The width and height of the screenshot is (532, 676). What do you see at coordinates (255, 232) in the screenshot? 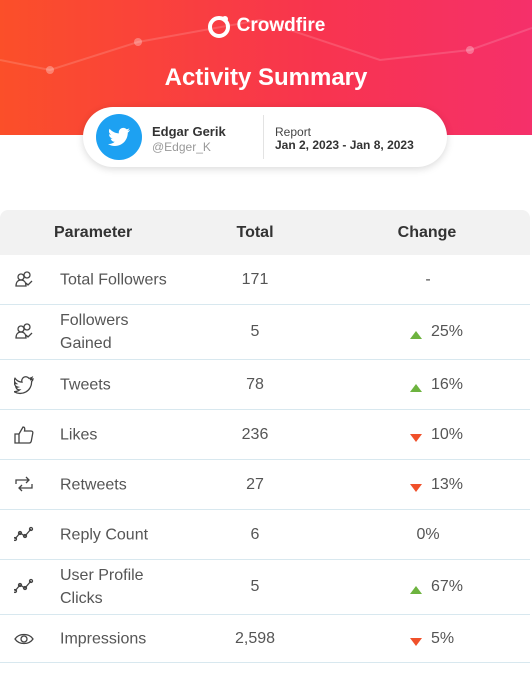
I see `column-header: Total` at bounding box center [255, 232].